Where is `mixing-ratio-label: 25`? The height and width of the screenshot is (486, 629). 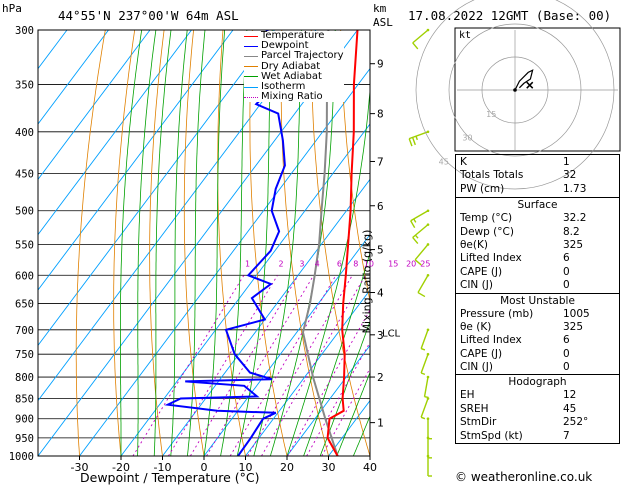 mixing-ratio-label: 25 is located at coordinates (425, 263).